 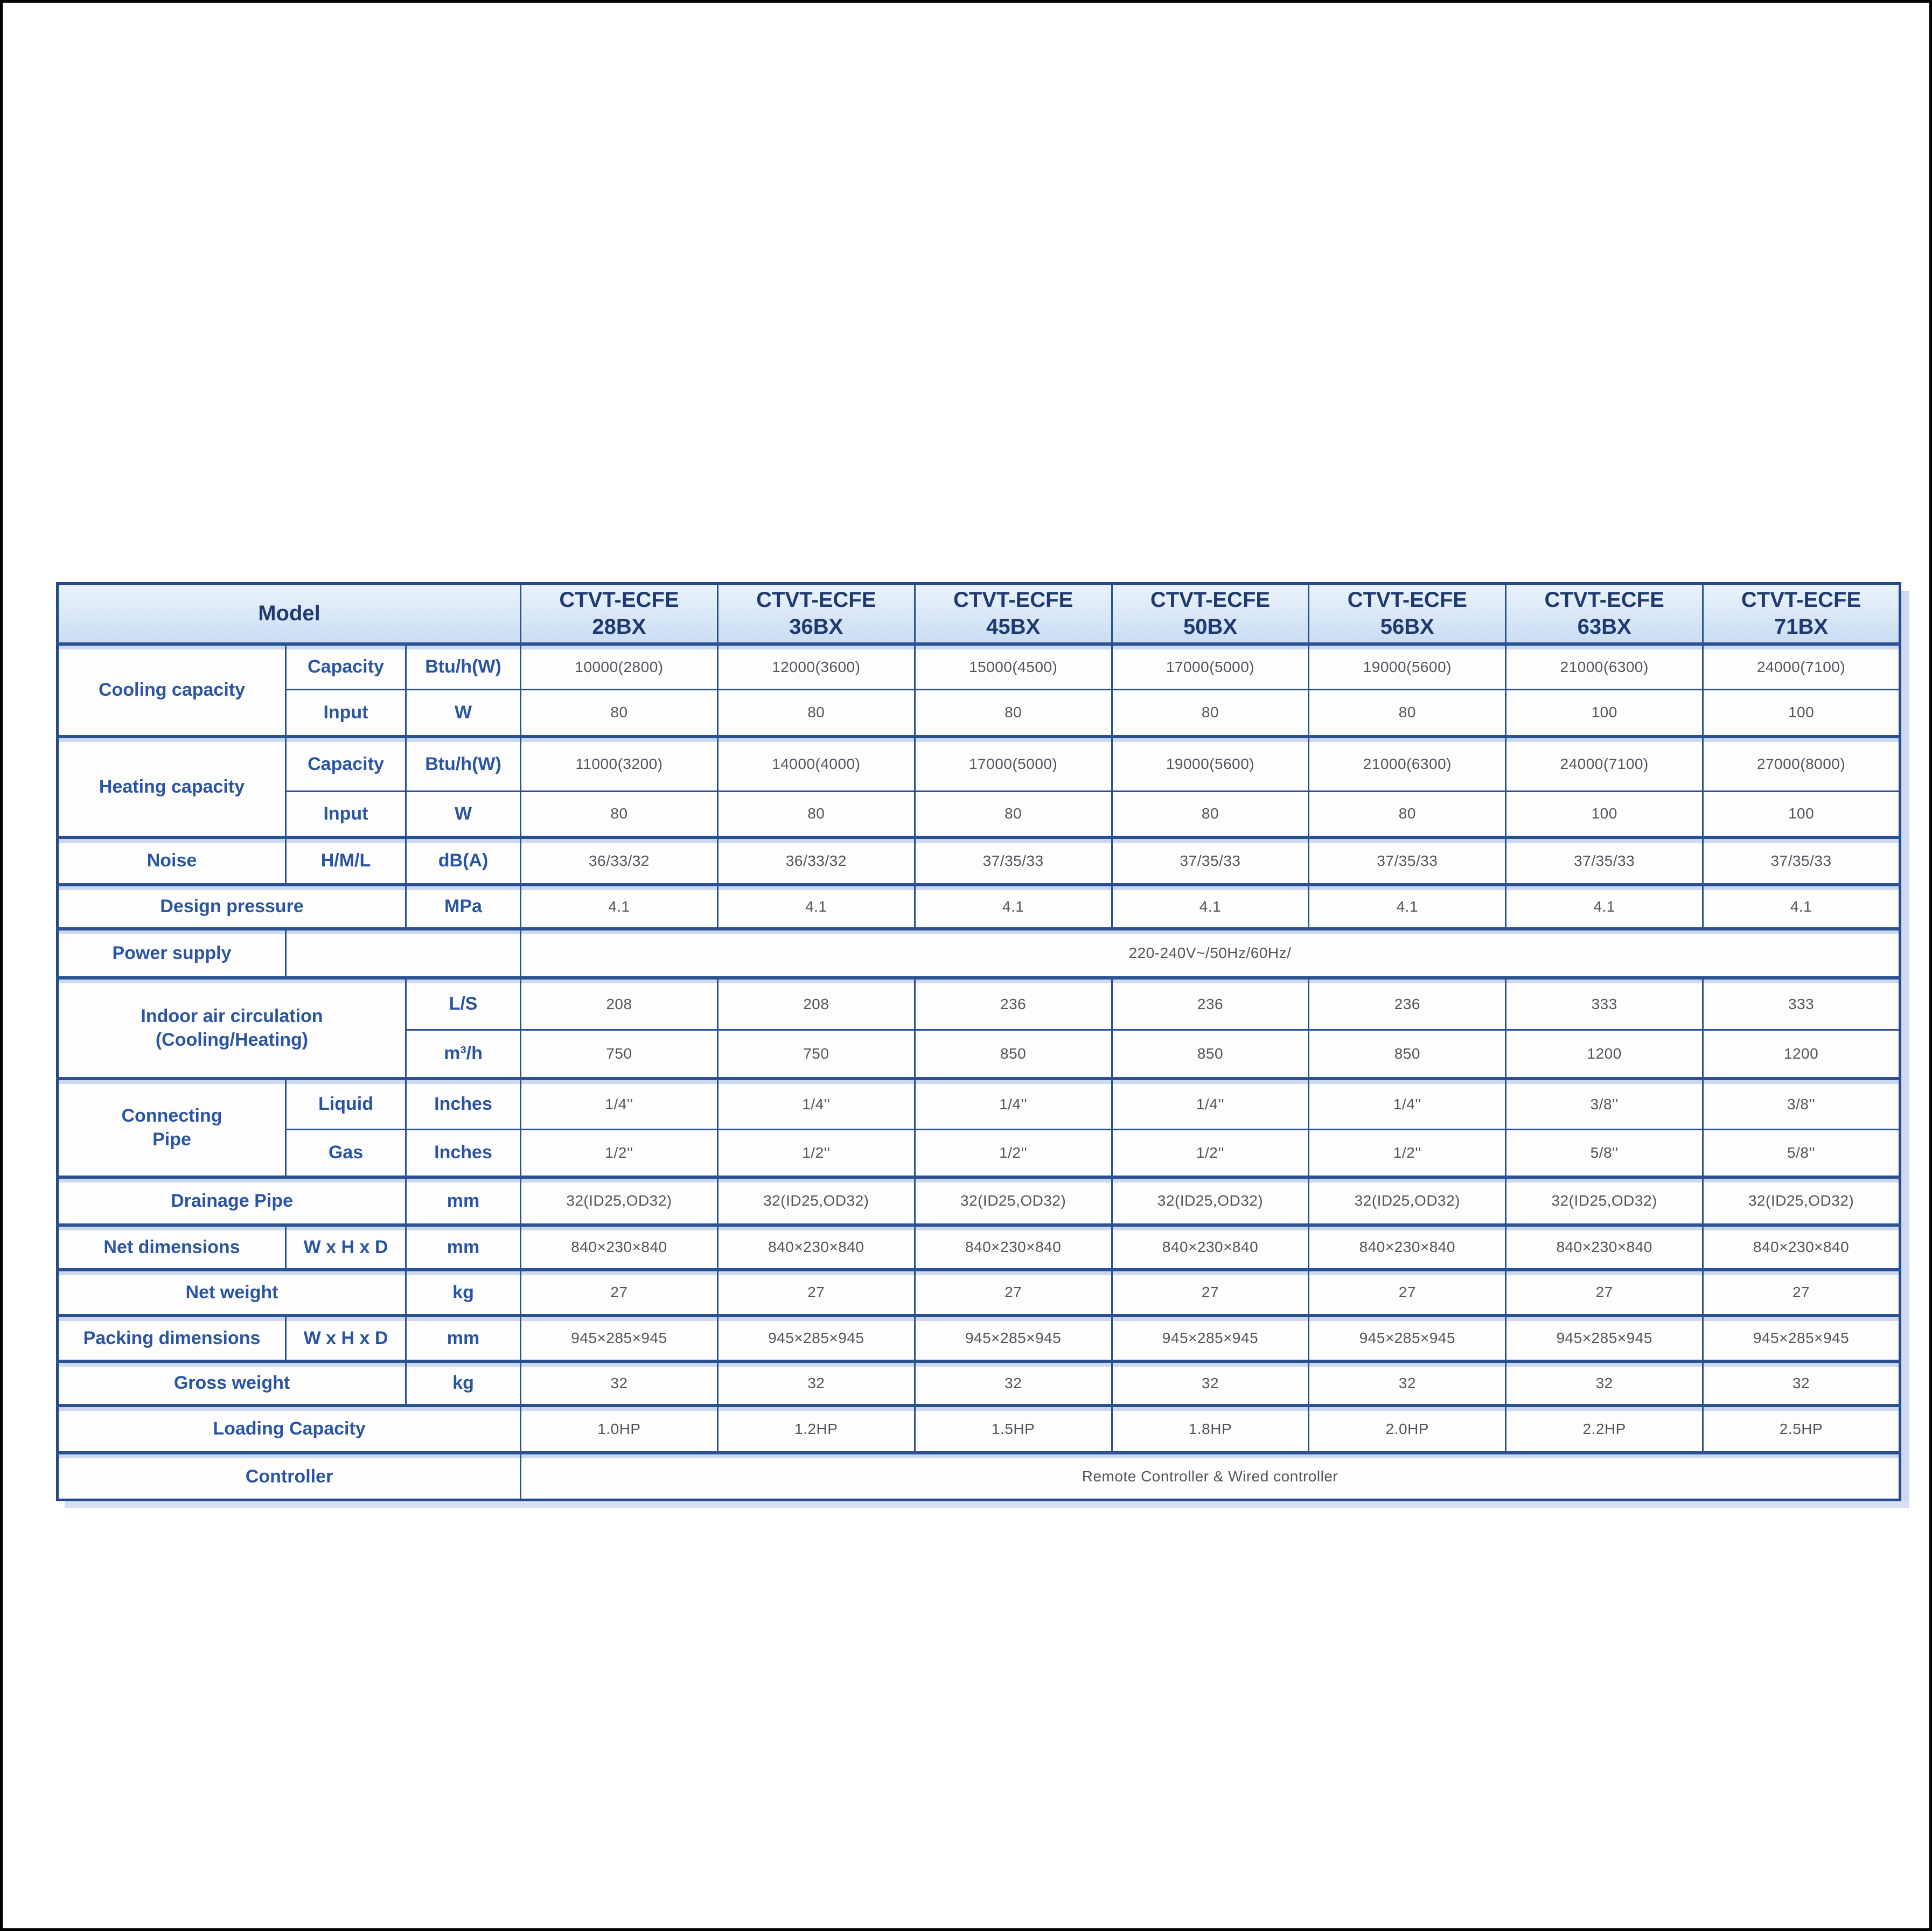 I want to click on row-sublabel: Gas, so click(x=346, y=1153).